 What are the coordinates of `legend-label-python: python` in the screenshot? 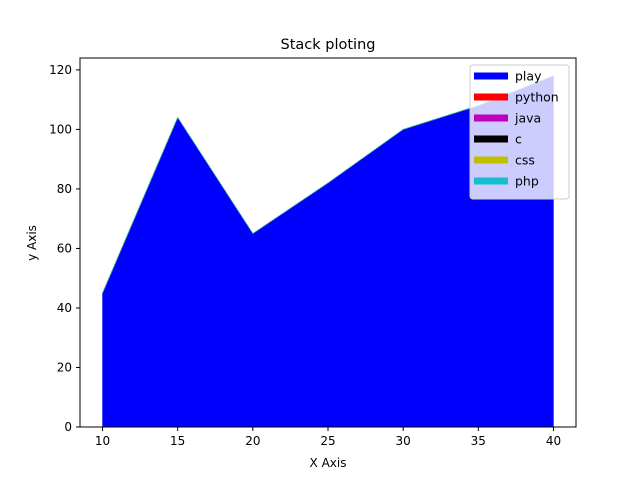 It's located at (537, 97).